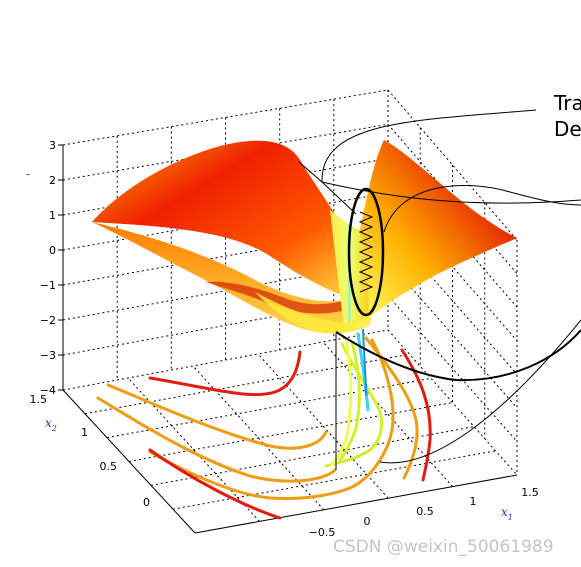 This screenshot has width=581, height=567. Describe the element at coordinates (443, 547) in the screenshot. I see `watermark: CSDN @weixin_50061989` at that location.